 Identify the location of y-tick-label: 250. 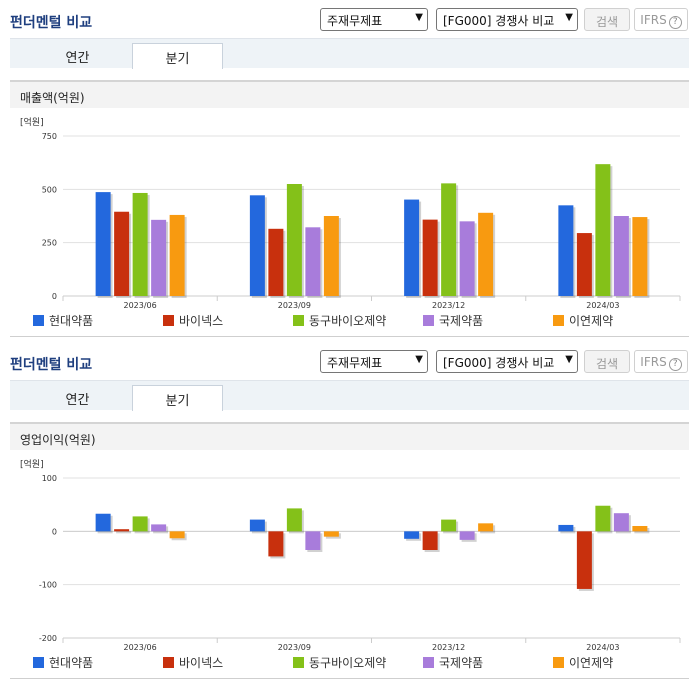
(49, 243).